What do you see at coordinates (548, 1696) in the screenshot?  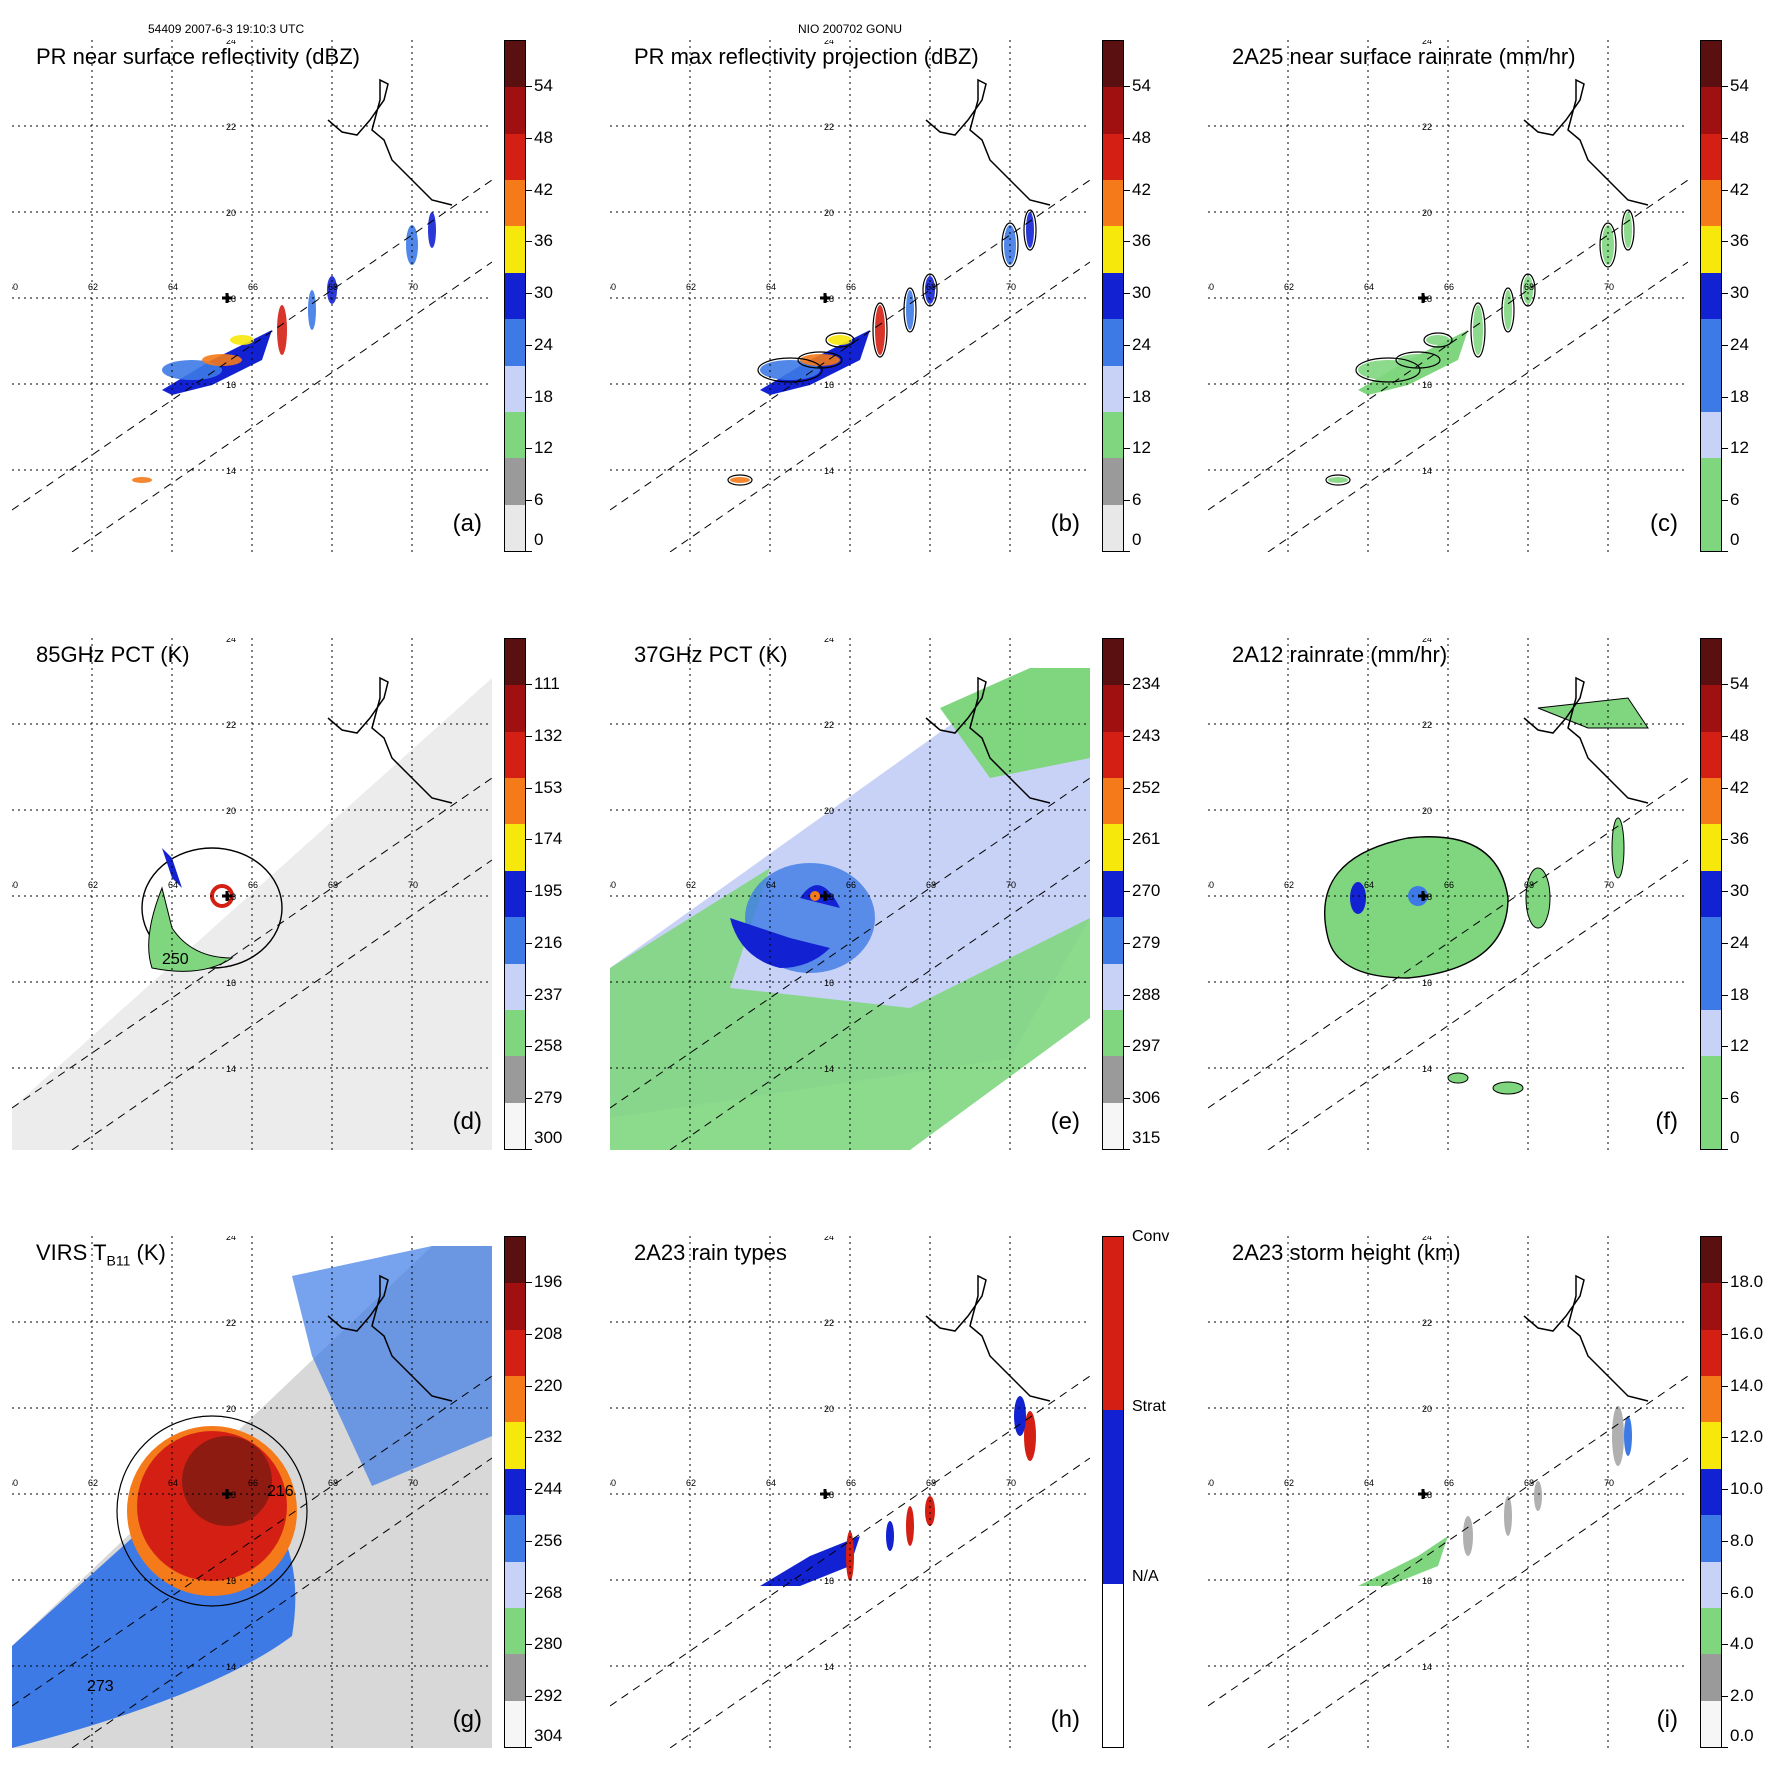 I see `colorbar-tick-label: 292` at bounding box center [548, 1696].